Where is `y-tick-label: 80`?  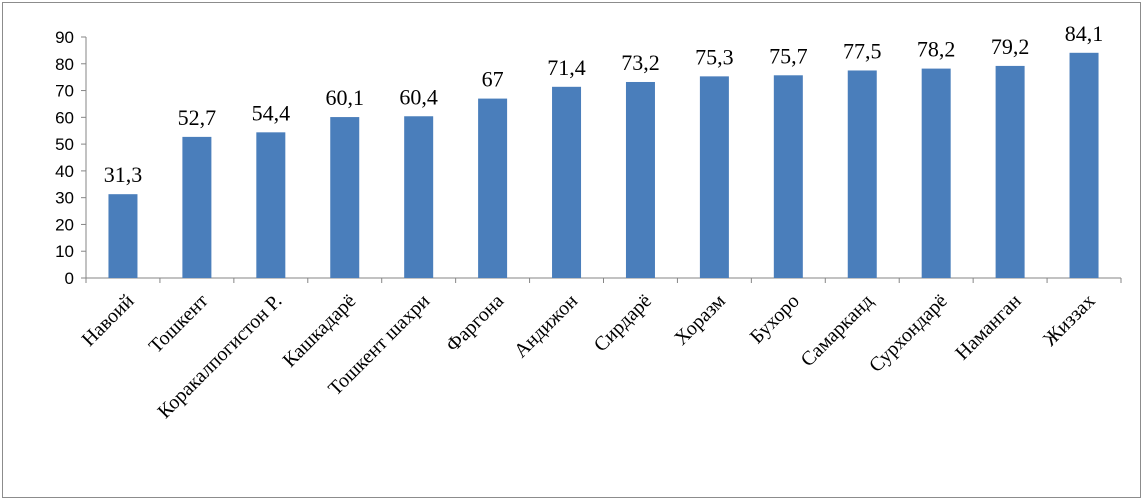
y-tick-label: 80 is located at coordinates (64, 64).